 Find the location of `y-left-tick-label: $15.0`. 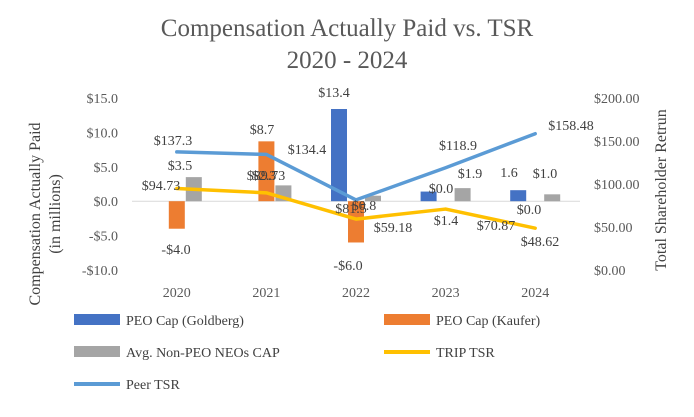

y-left-tick-label: $15.0 is located at coordinates (103, 99).